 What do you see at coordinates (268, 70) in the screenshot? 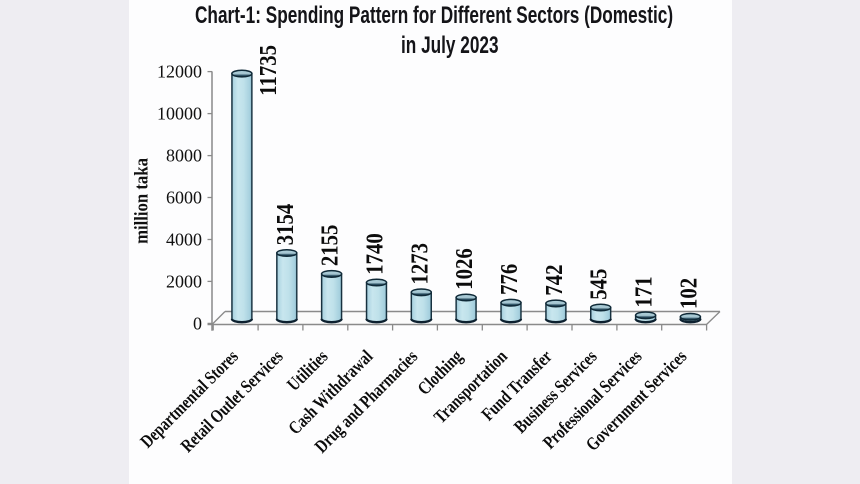
I see `svg-text: 11735` at bounding box center [268, 70].